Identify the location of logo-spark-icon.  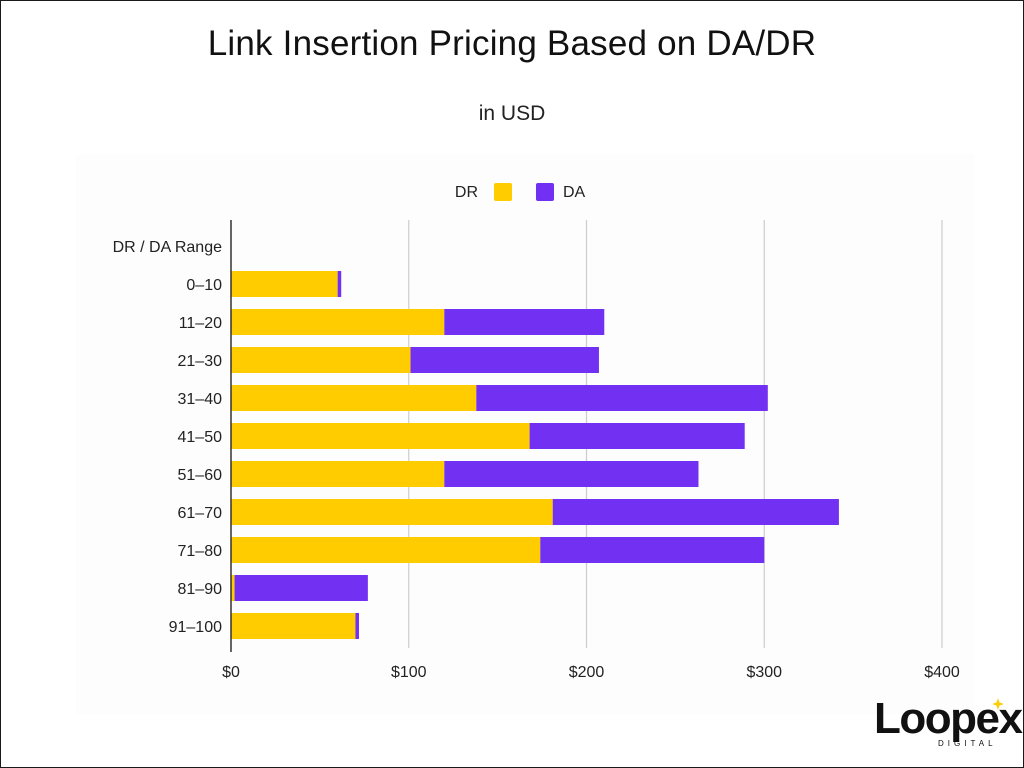
(998, 704).